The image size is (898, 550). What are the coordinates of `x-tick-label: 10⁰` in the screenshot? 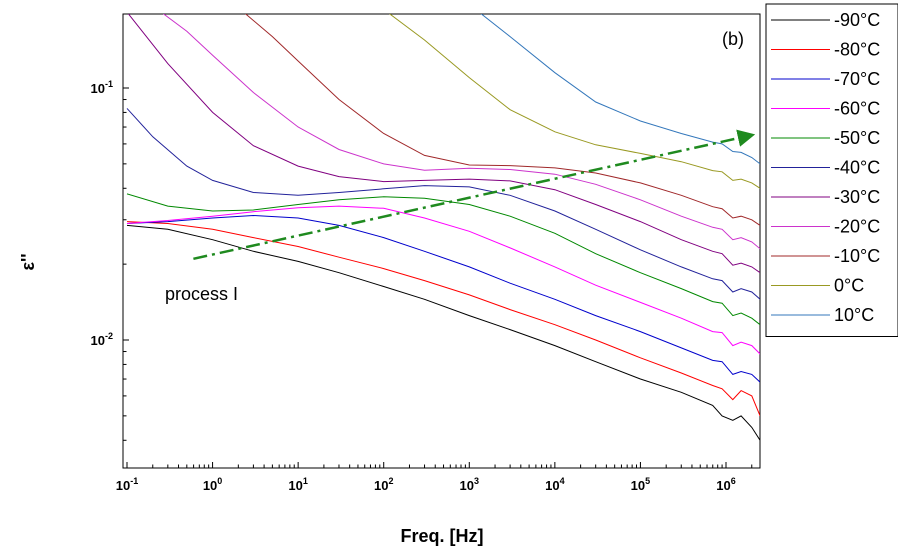 It's located at (212, 484).